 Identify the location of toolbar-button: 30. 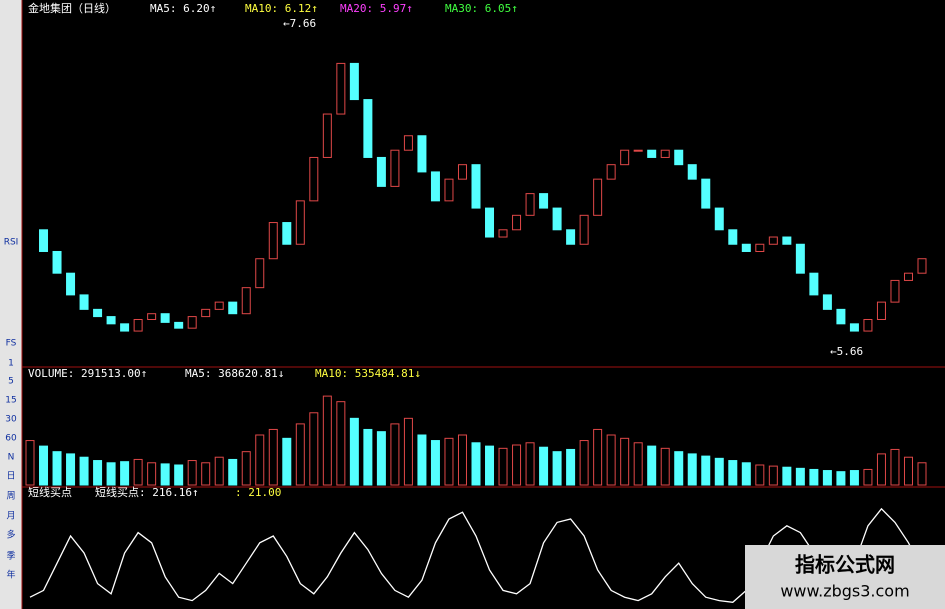
(11, 420).